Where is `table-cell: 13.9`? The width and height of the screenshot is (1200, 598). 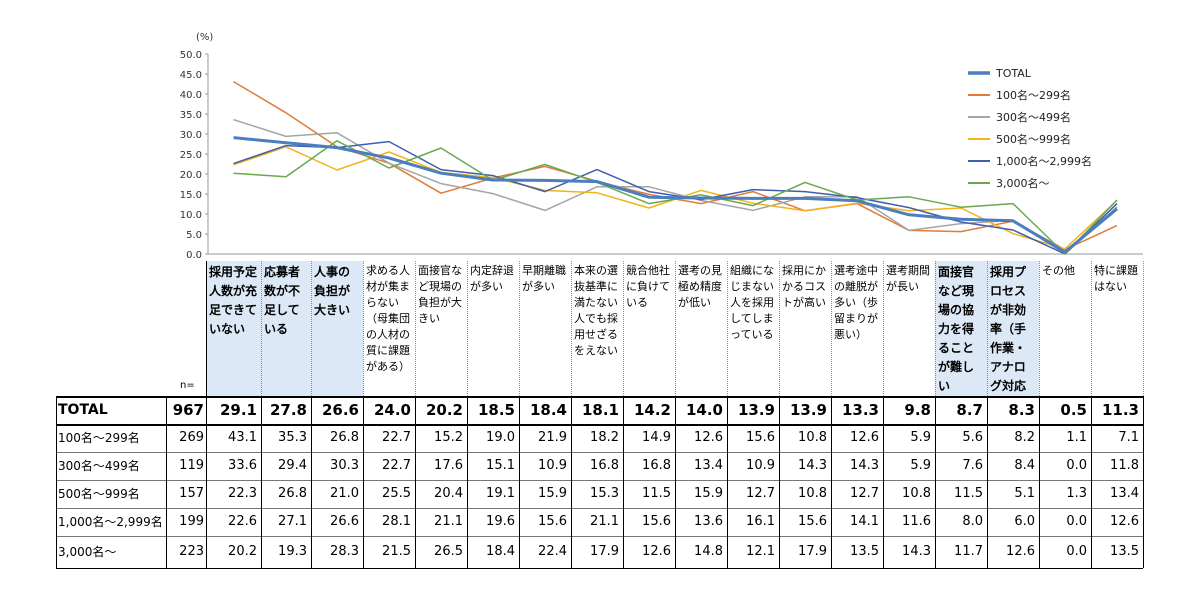
table-cell: 13.9 is located at coordinates (756, 410).